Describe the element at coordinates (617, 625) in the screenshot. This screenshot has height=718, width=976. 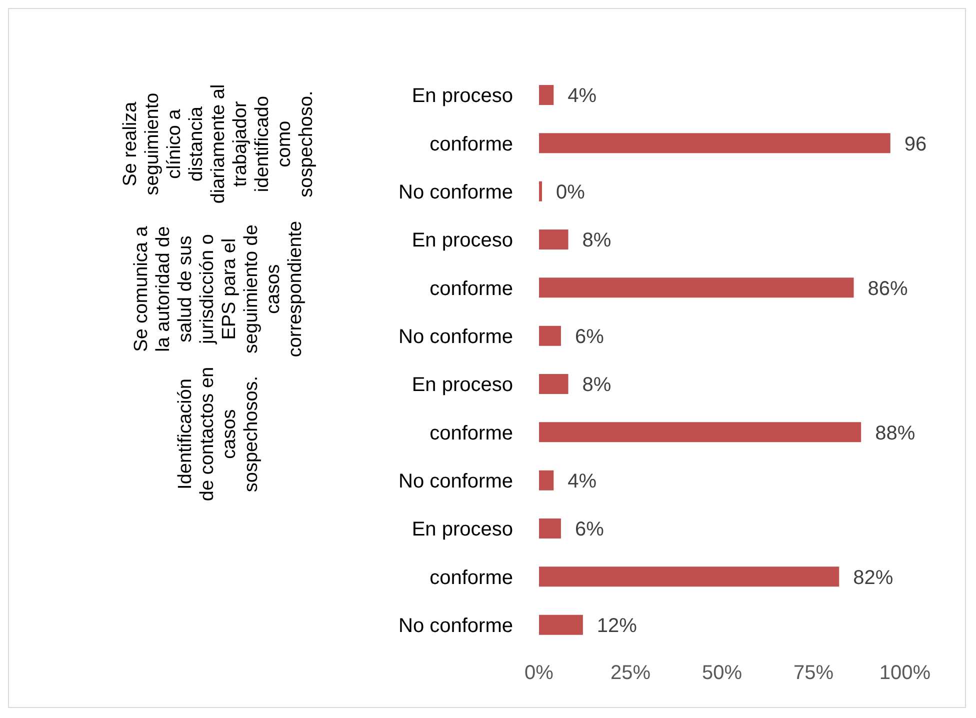
I see `data-label: 12%` at that location.